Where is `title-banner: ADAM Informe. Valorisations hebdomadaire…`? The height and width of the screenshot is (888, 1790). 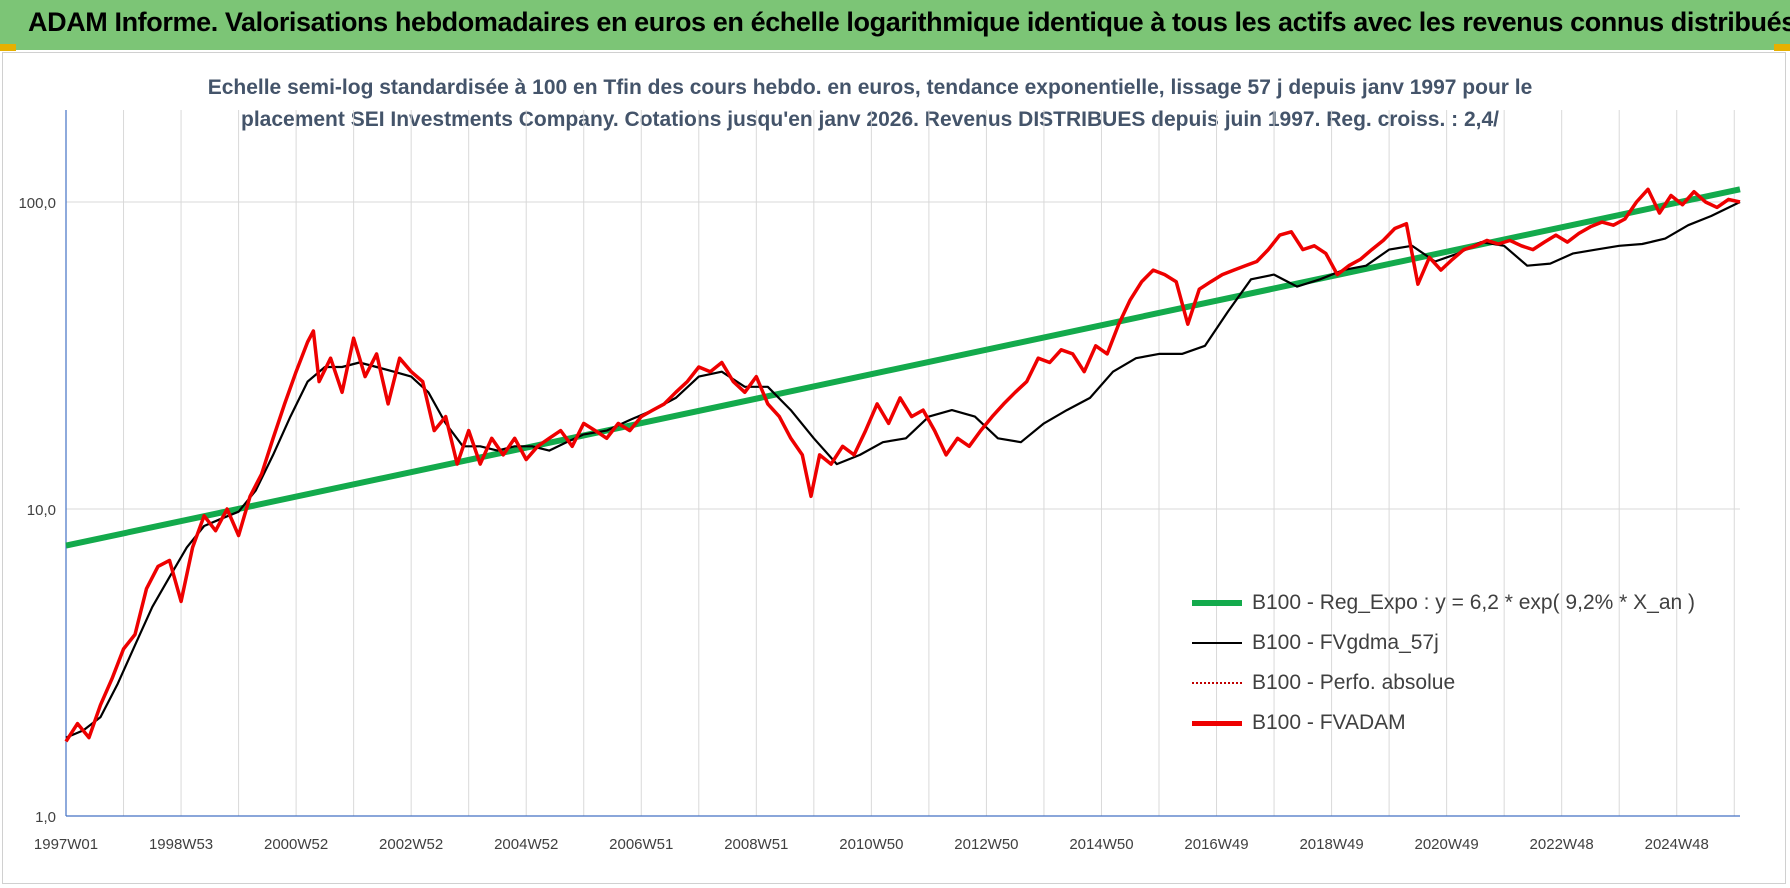 title-banner: ADAM Informe. Valorisations hebdomadaire… is located at coordinates (895, 25).